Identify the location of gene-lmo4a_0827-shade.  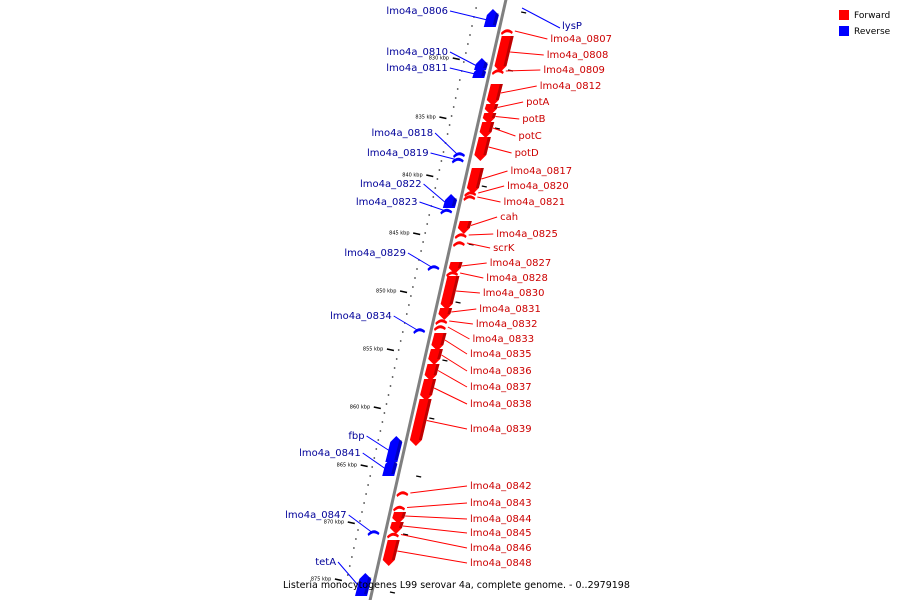
(460, 265).